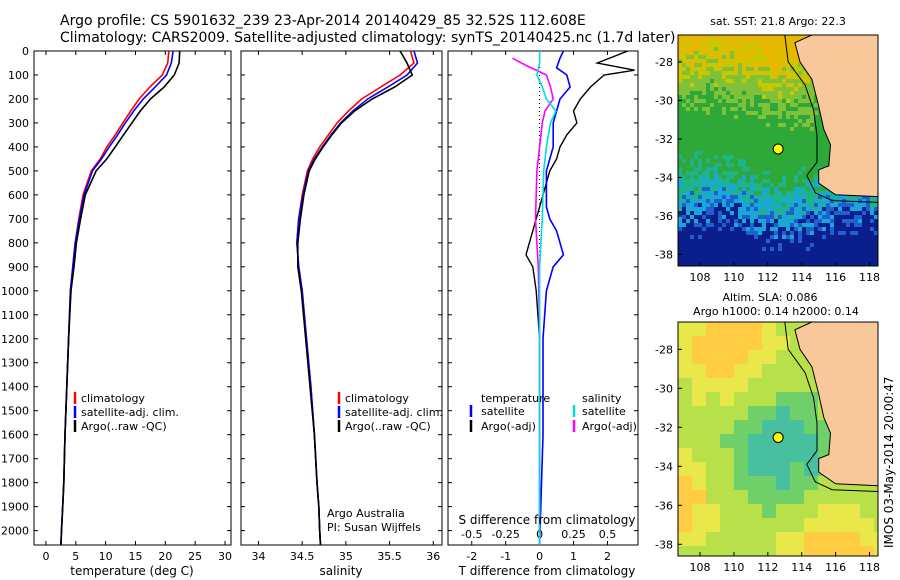 This screenshot has width=900, height=580. I want to click on sal-xlabel: salinity, so click(340, 571).